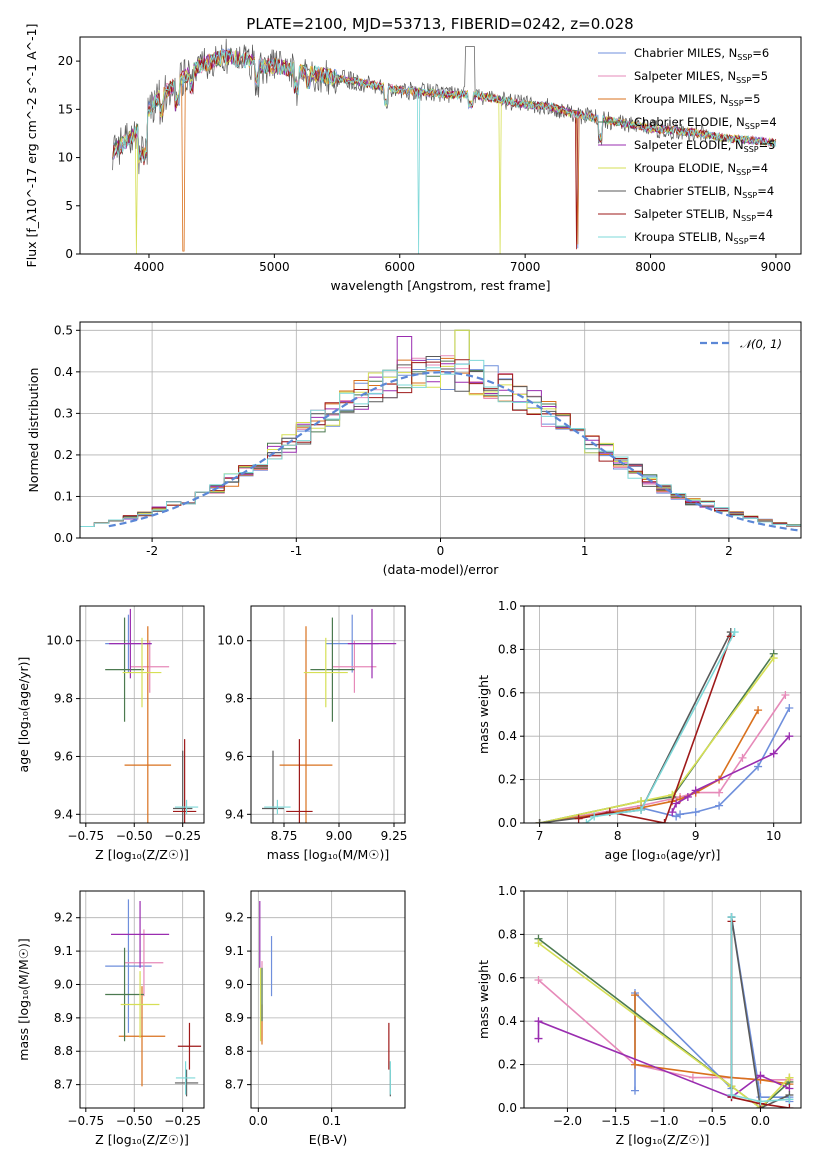 The width and height of the screenshot is (819, 1170). What do you see at coordinates (663, 854) in the screenshot?
I see `x-axis-label: age [log₁₀(age/yr)]` at bounding box center [663, 854].